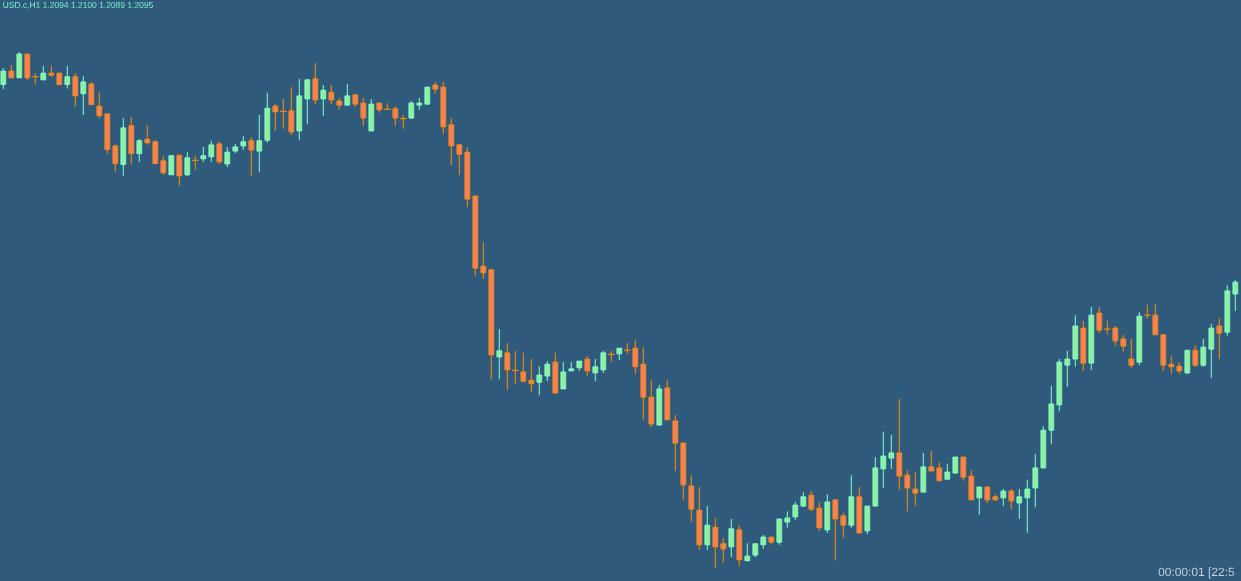 Image resolution: width=1241 pixels, height=581 pixels. Describe the element at coordinates (78, 5) in the screenshot. I see `chart-title: USD.c,H1 1.2094 1.2100 1.2089 1.2095` at that location.